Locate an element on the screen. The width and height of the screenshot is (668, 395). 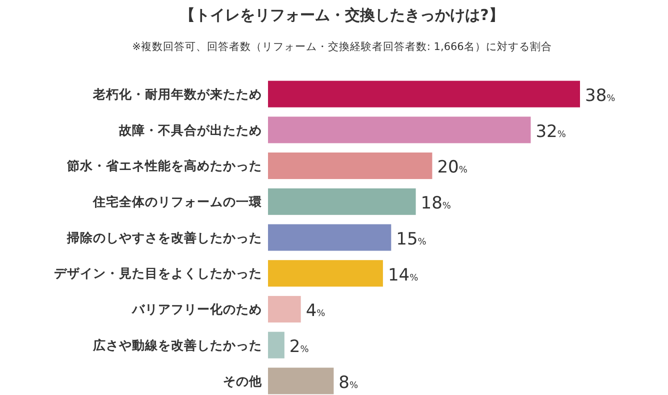
y-tick-label: デザイン・見た目をよくしたかった is located at coordinates (158, 273).